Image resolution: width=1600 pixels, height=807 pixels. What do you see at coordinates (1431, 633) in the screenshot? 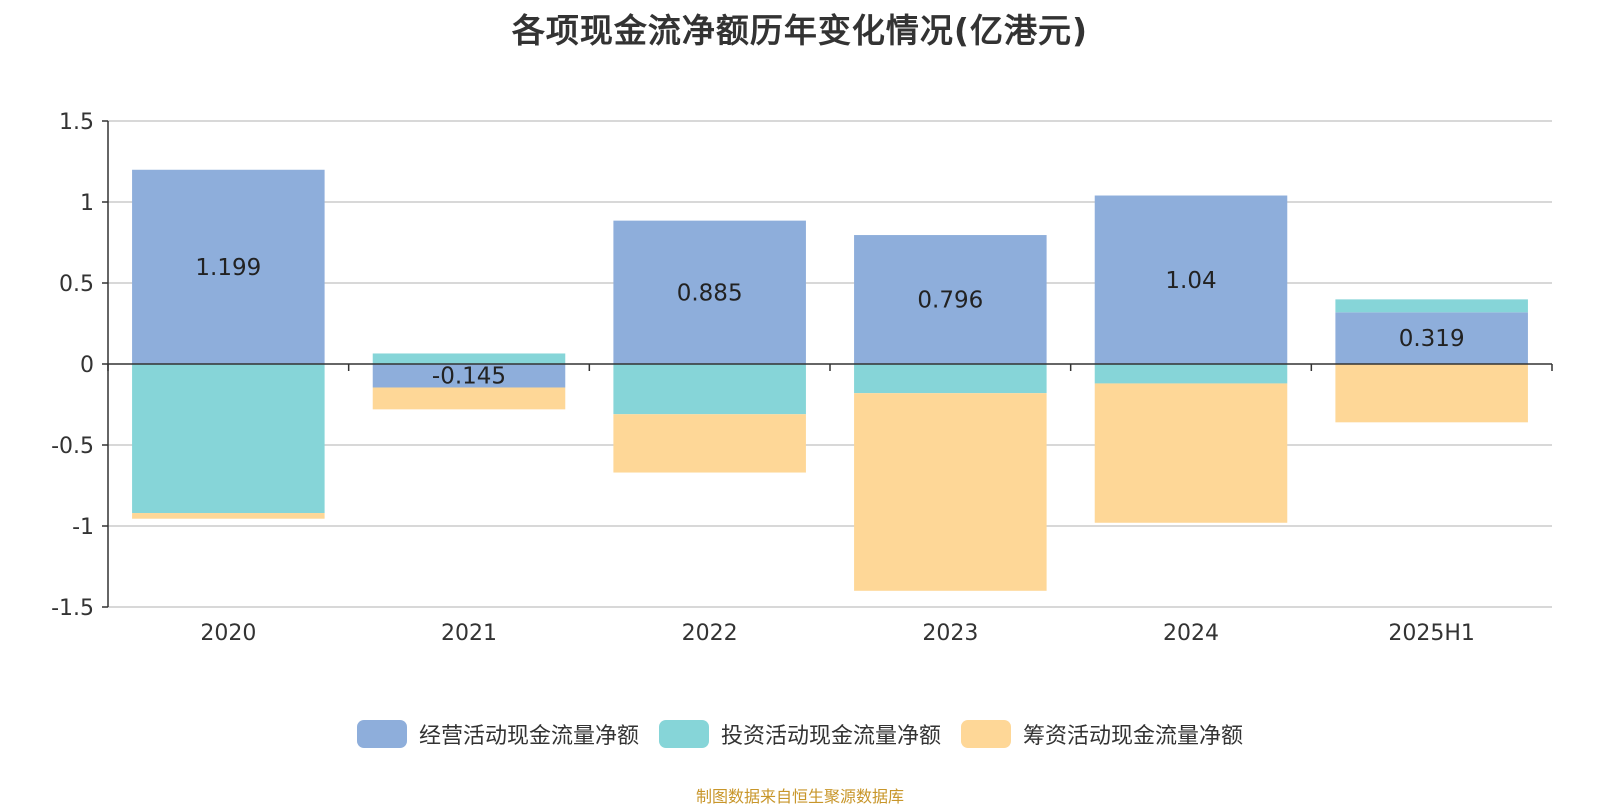
I see `x-tick-label: 2025H1` at bounding box center [1431, 633].